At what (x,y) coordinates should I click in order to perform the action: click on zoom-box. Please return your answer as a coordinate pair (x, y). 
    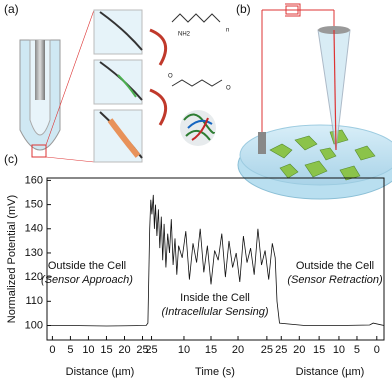
    Looking at the image, I should click on (39, 151).